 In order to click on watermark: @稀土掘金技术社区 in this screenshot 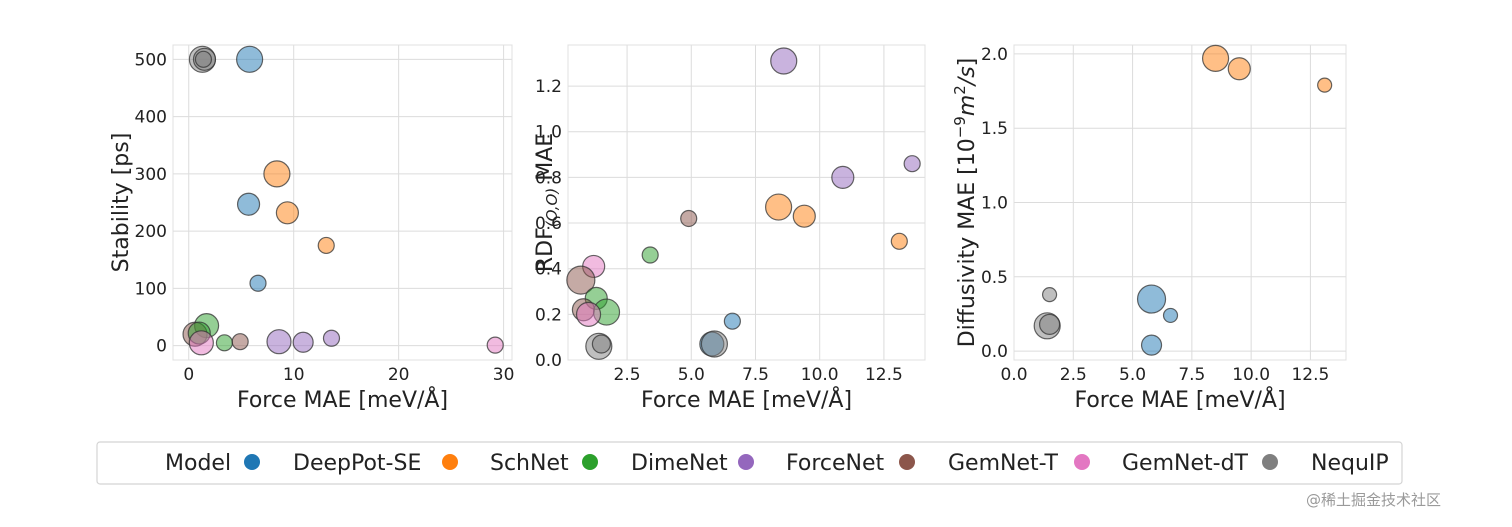, I will do `click(1373, 500)`.